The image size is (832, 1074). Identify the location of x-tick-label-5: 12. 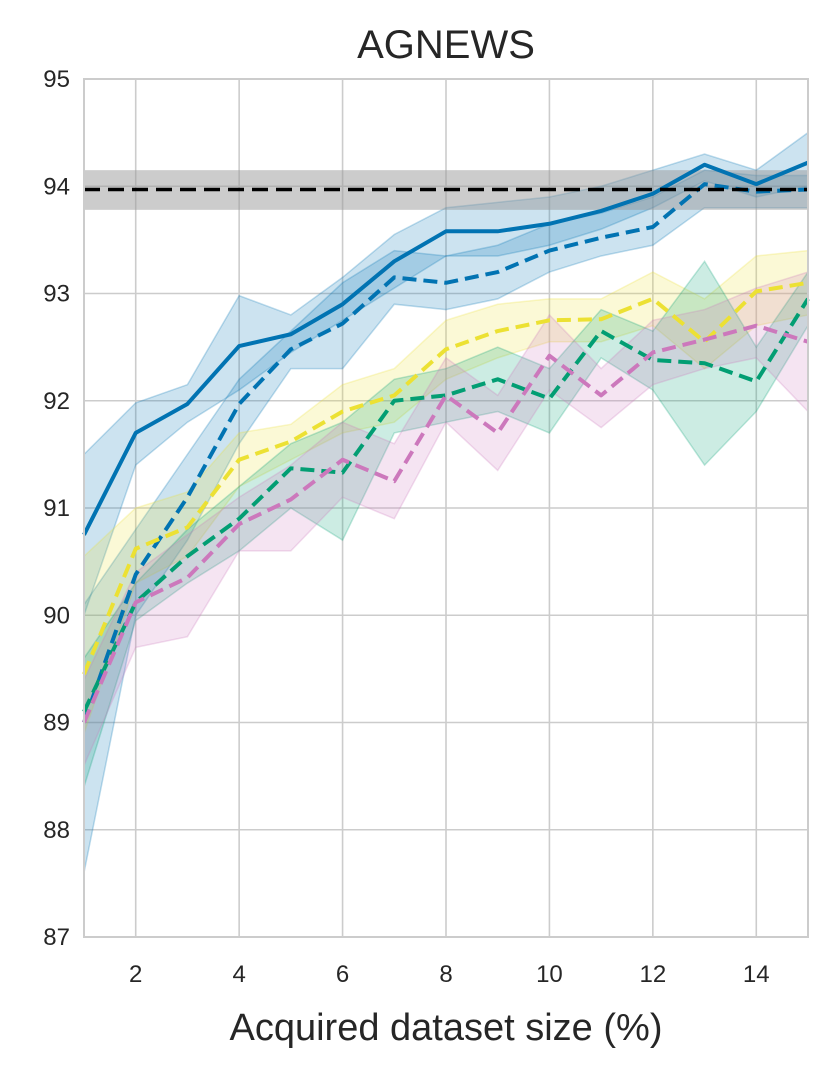
(653, 974).